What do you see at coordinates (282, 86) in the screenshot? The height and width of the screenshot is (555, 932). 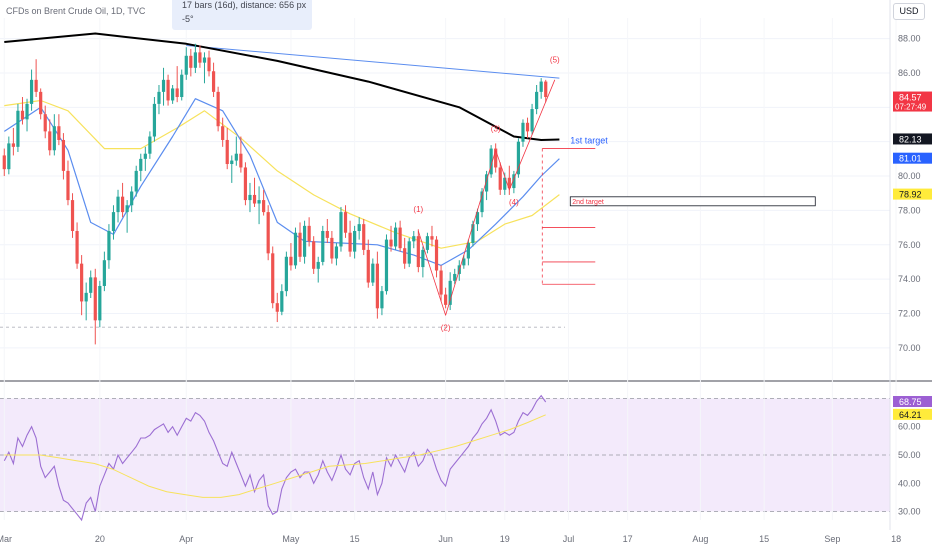 I see `ma200-line` at bounding box center [282, 86].